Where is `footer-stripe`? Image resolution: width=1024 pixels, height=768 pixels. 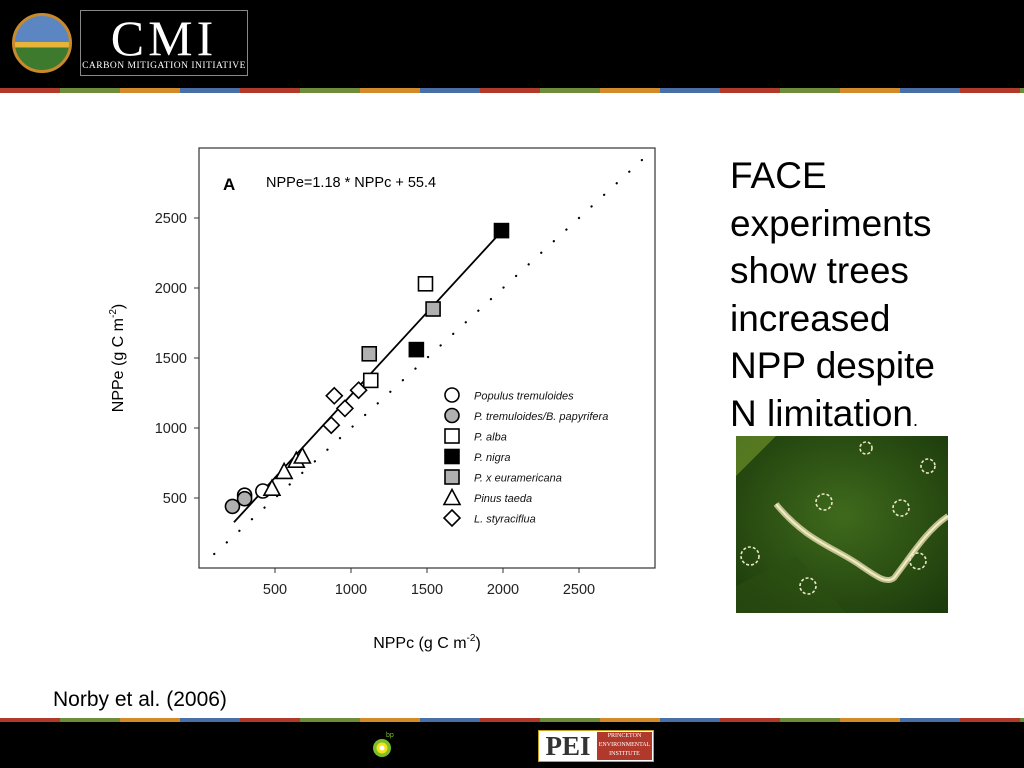 footer-stripe is located at coordinates (512, 720).